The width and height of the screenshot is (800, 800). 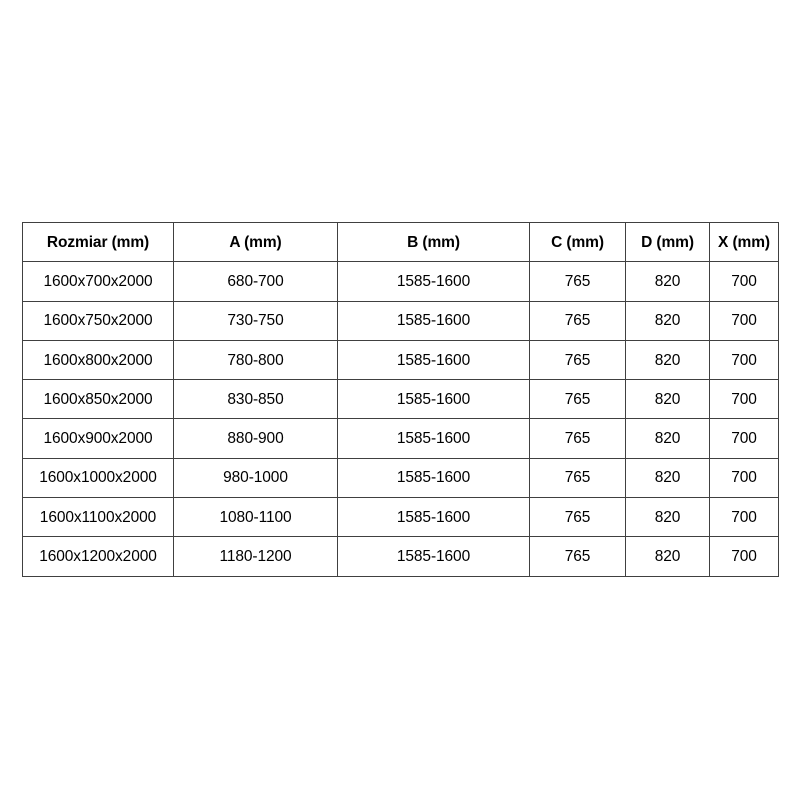 I want to click on cell-size: 1600x900x2000, so click(x=98, y=438).